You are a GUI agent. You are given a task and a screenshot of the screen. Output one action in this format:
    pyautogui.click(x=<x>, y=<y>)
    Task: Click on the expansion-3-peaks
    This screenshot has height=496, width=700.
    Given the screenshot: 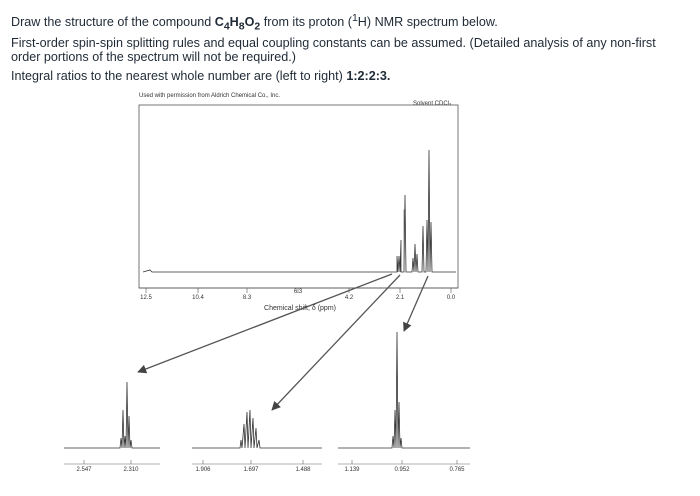 What is the action you would take?
    pyautogui.click(x=404, y=390)
    